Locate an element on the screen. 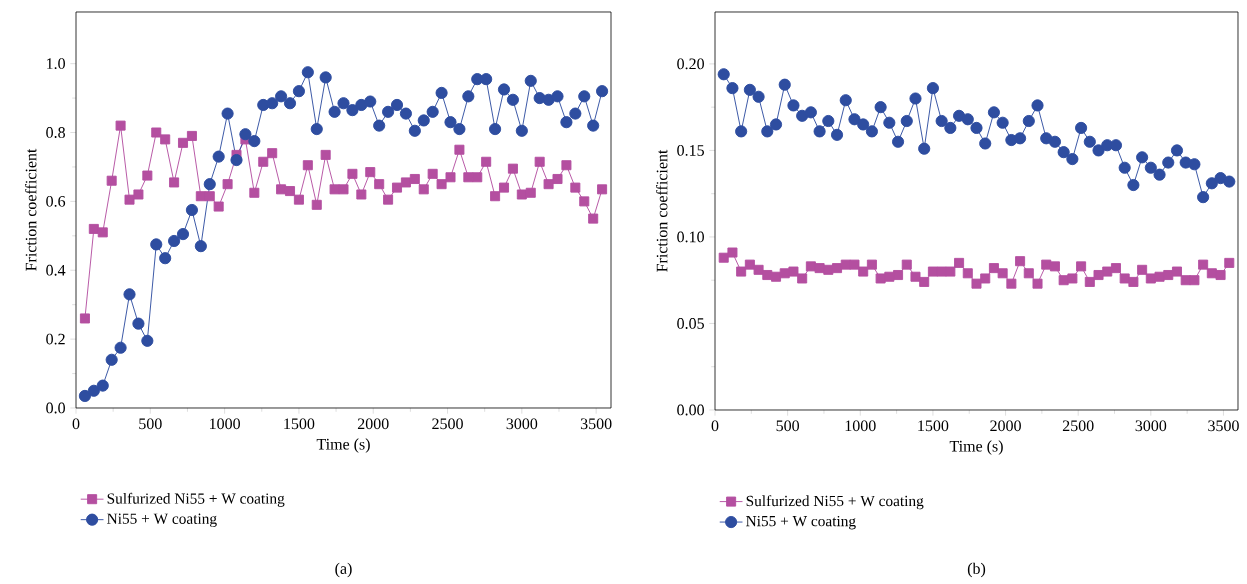 The height and width of the screenshot is (584, 1247). text: (a) is located at coordinates (343, 570).